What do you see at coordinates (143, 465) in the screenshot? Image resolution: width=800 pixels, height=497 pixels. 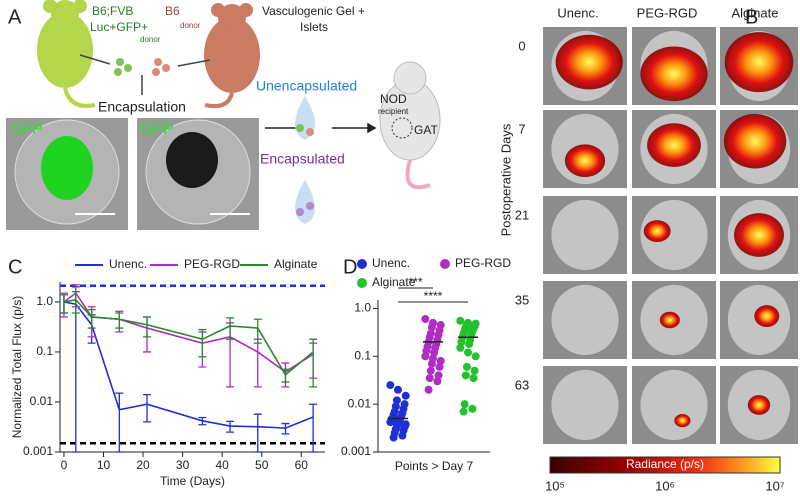 I see `x-tick-label: 20` at bounding box center [143, 465].